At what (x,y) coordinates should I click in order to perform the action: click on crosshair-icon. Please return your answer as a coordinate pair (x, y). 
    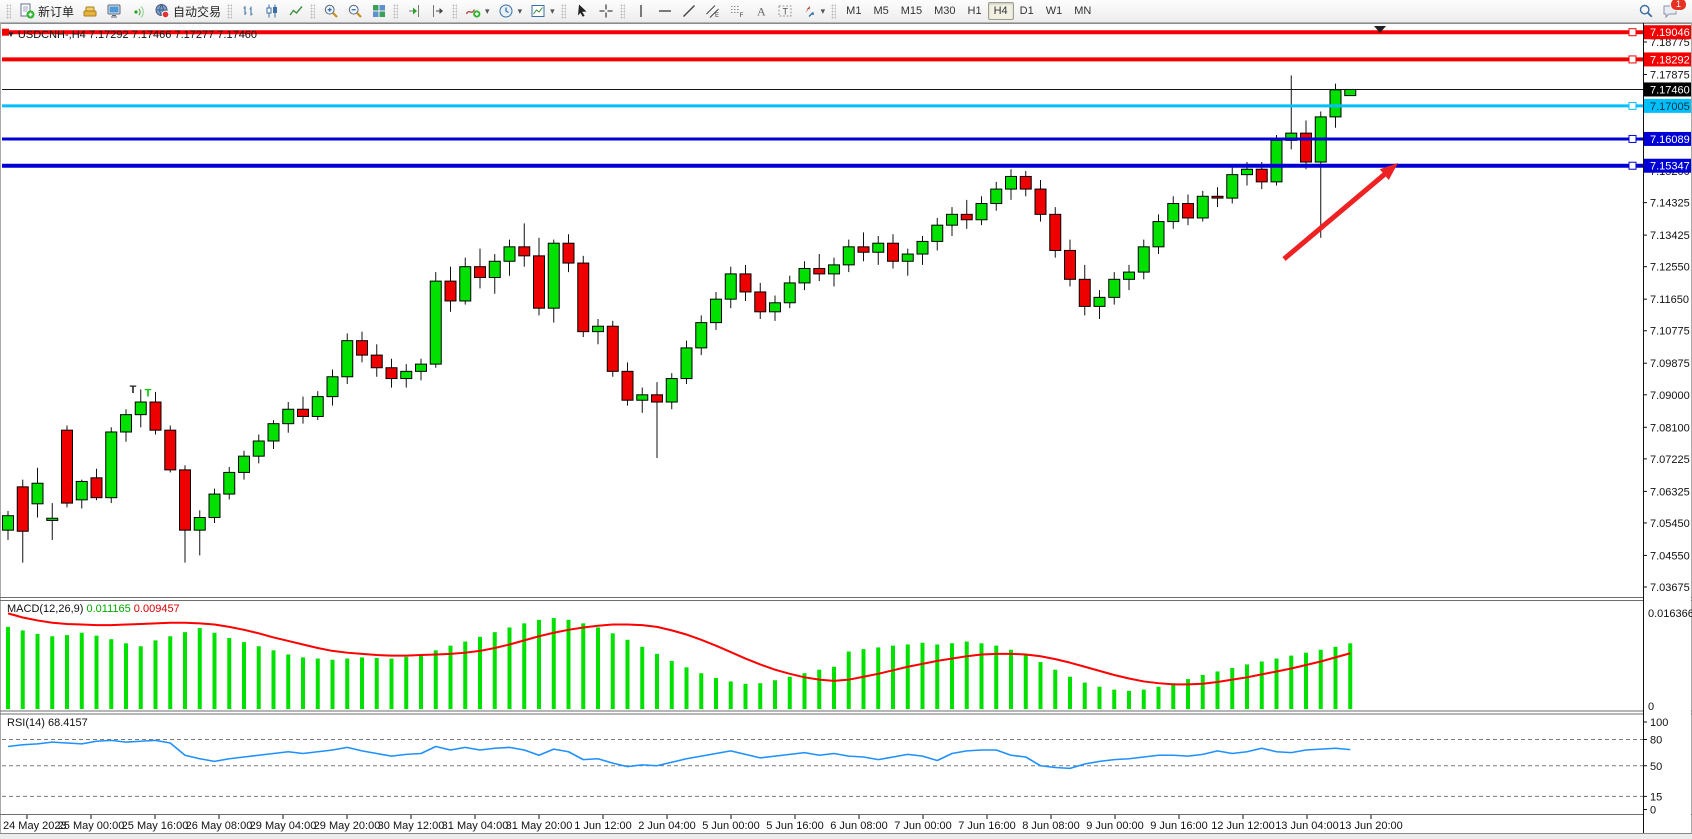
    Looking at the image, I should click on (606, 11).